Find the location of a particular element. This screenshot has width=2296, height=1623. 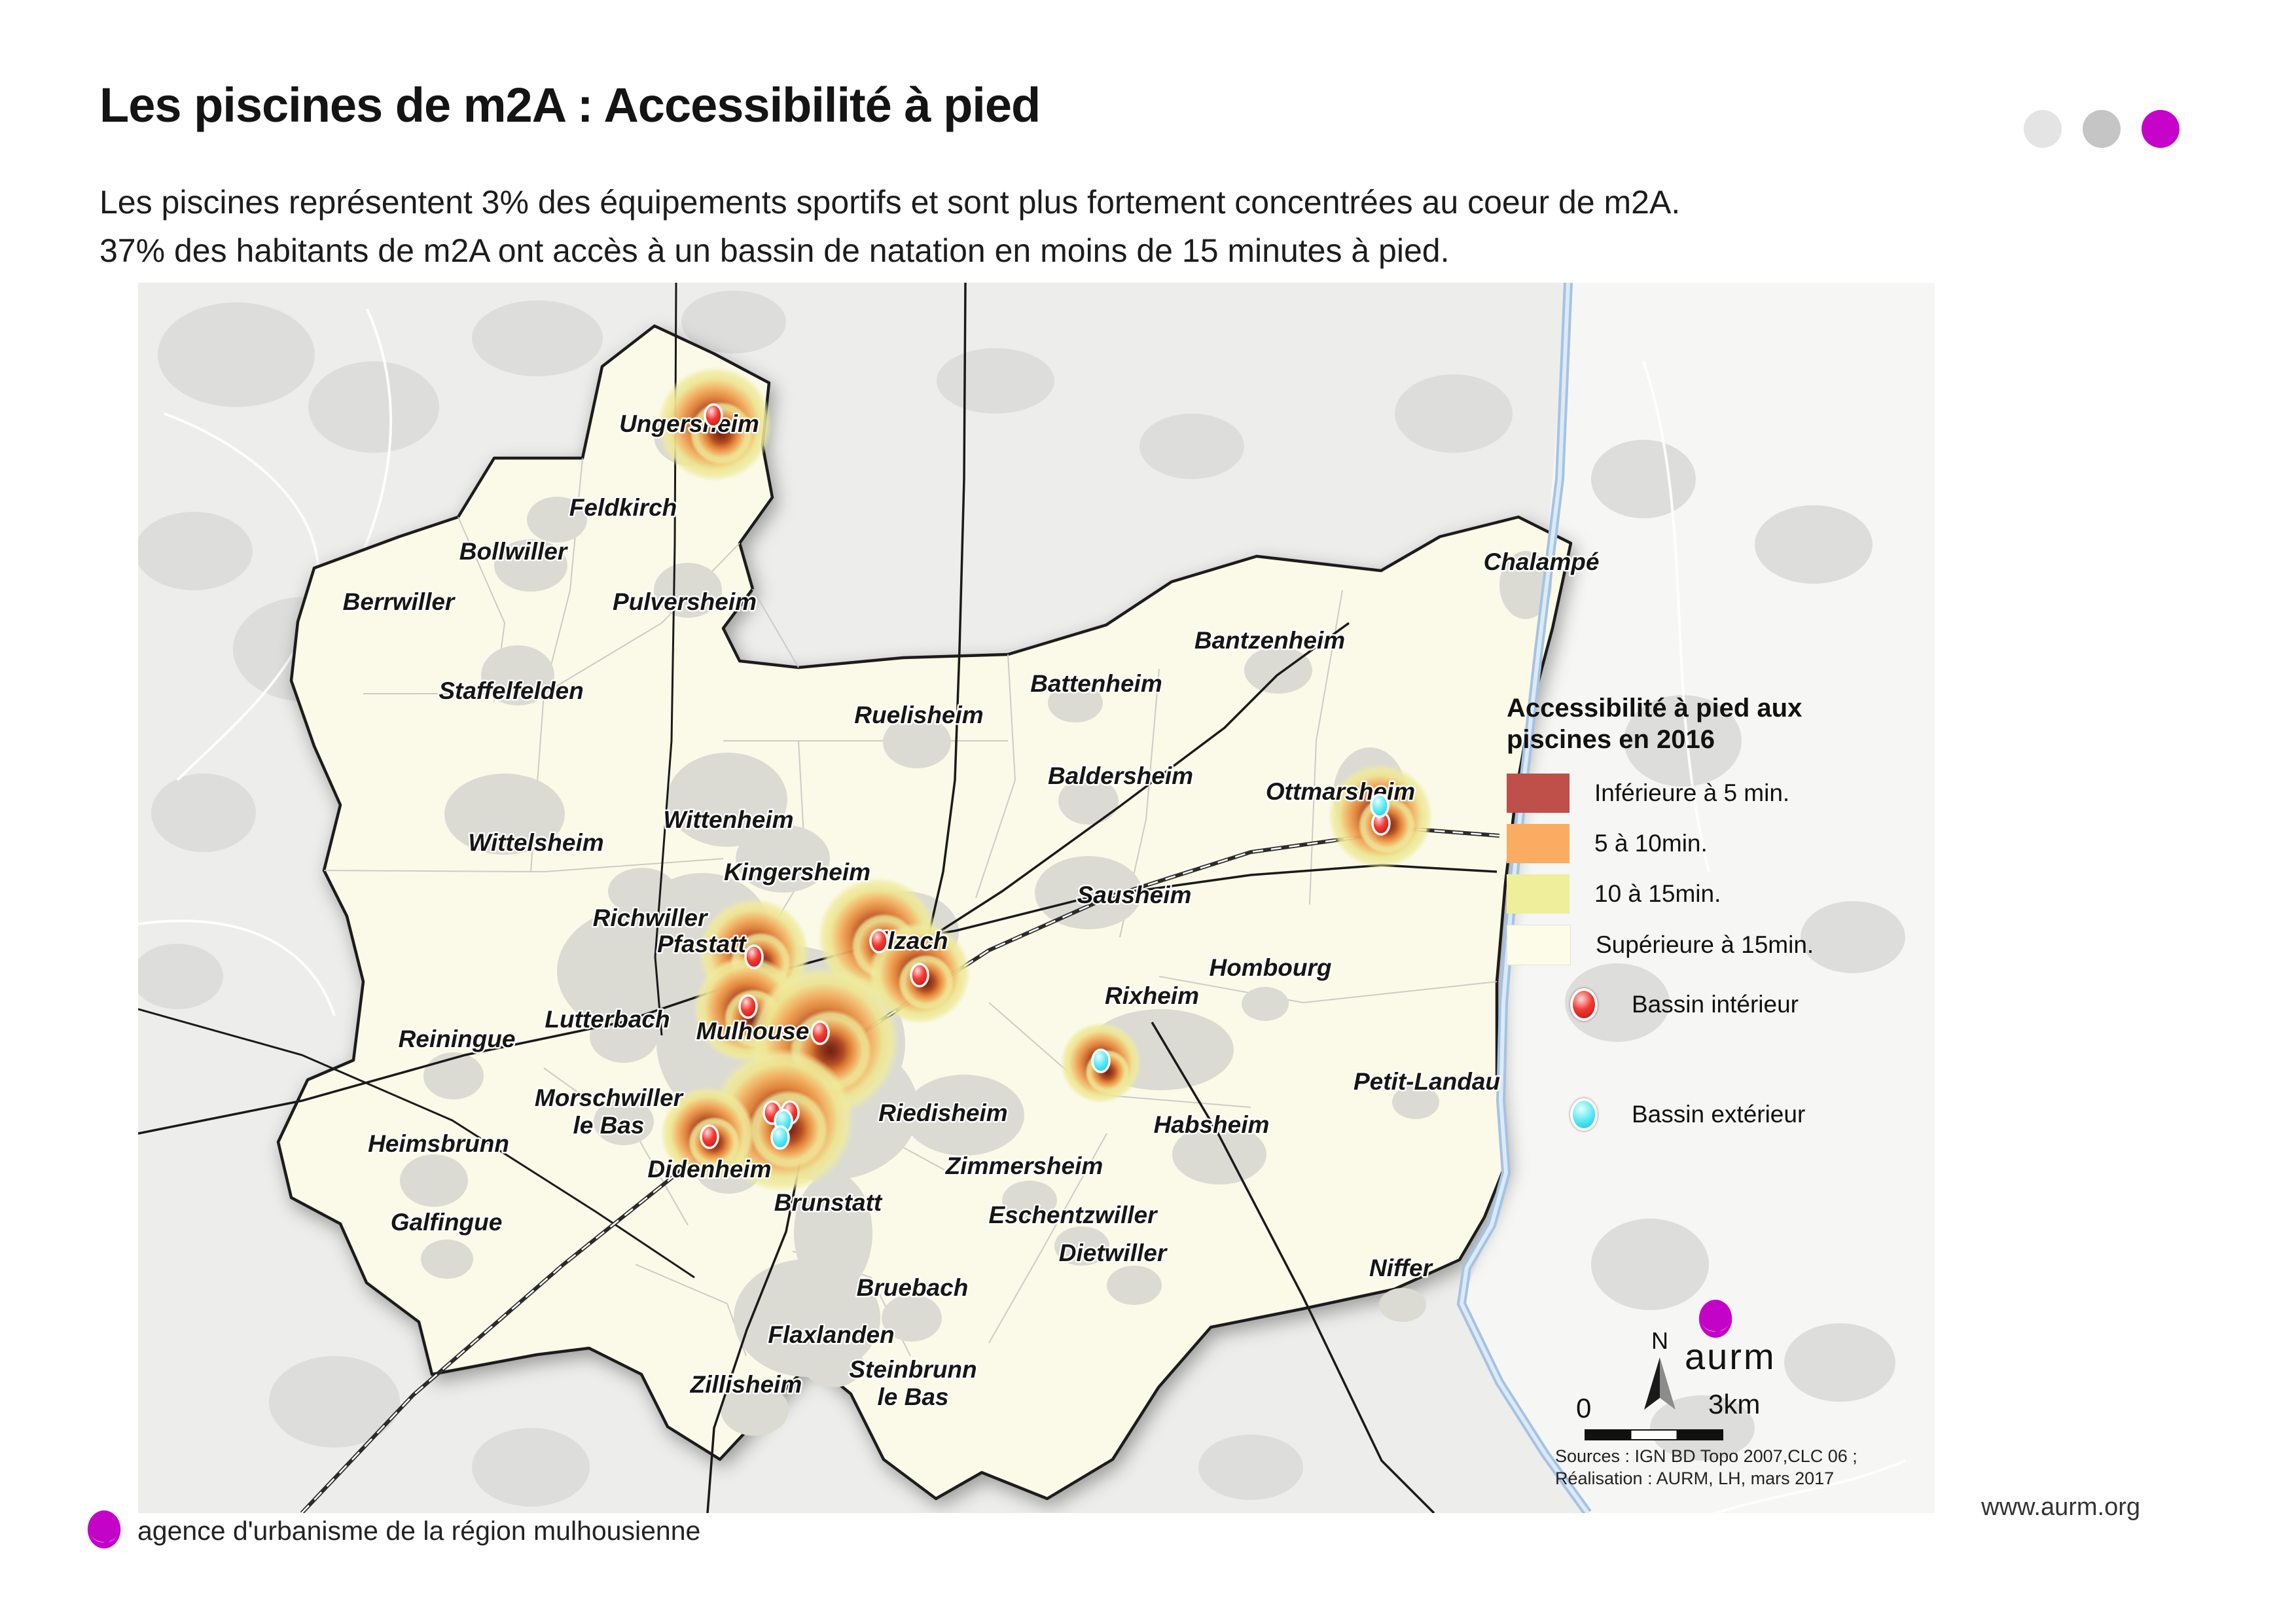

legend-class-row: Inférieure à 5 min. is located at coordinates (1690, 793).